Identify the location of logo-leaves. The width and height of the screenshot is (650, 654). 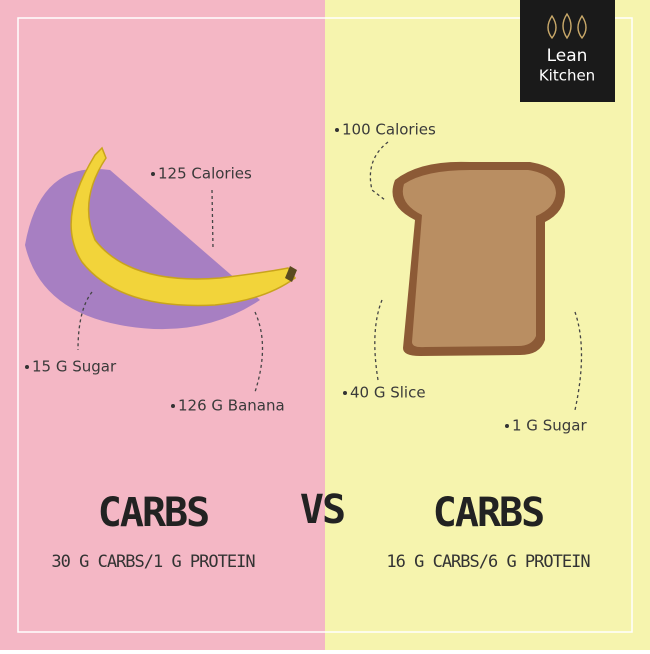
(567, 26).